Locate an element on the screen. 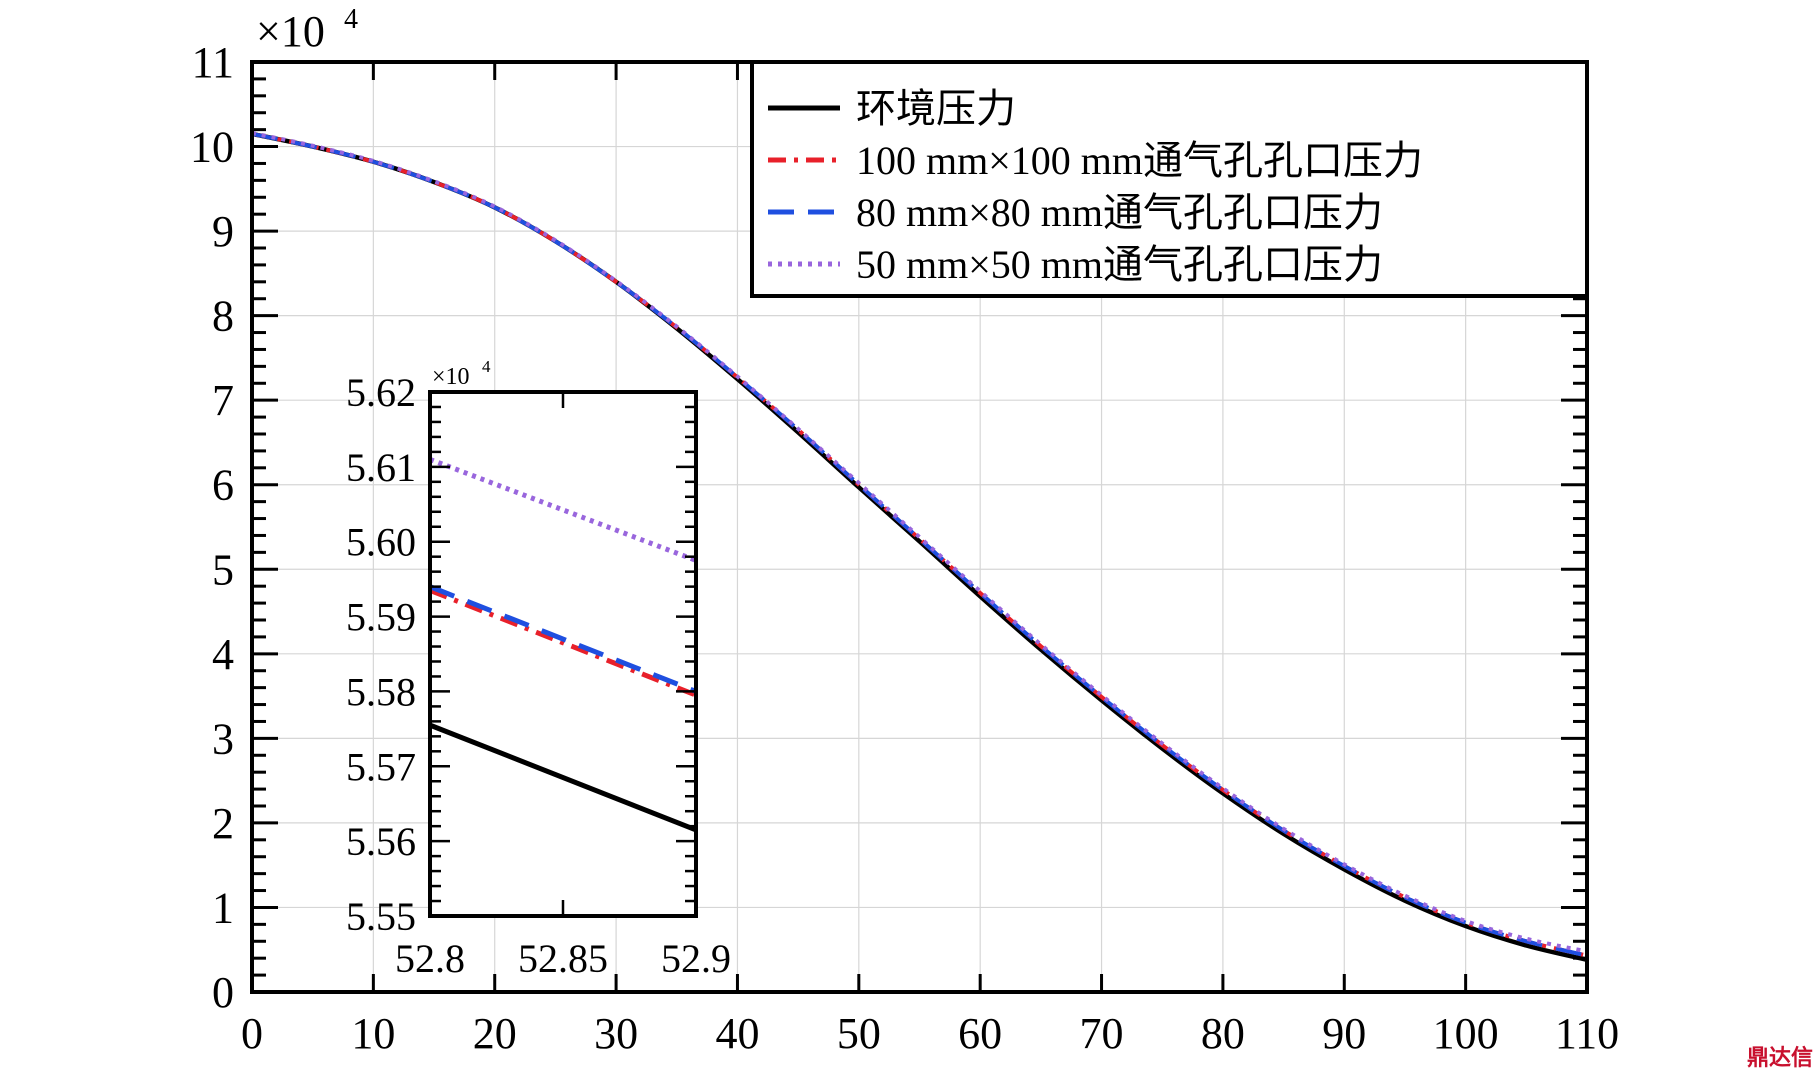 This screenshot has height=1076, width=1819. x-tick-label: 70 is located at coordinates (1102, 1033).